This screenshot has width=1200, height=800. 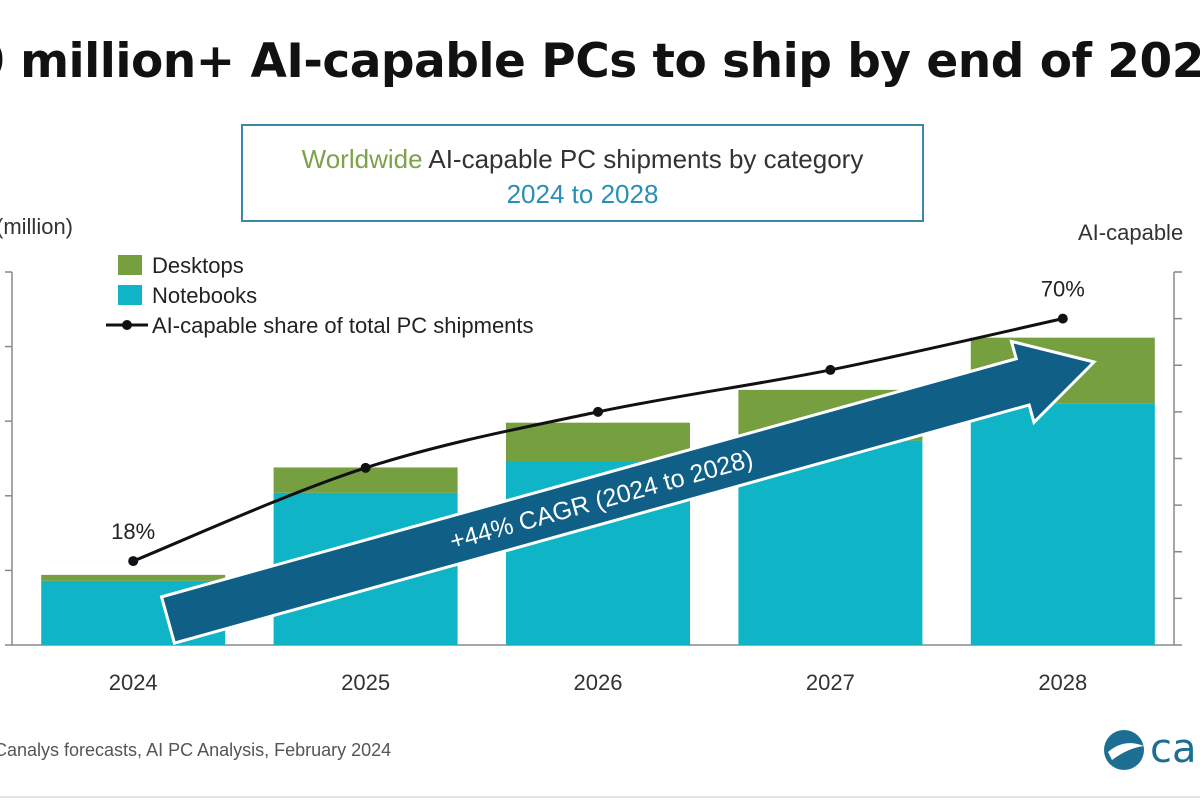 I want to click on logo-mark-icon, so click(x=1124, y=750).